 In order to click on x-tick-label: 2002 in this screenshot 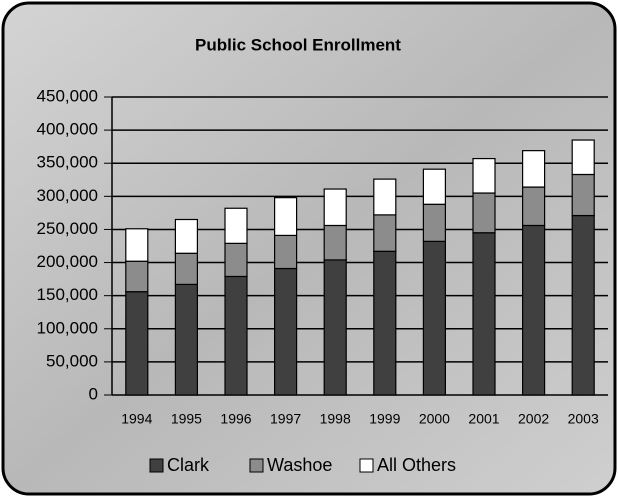, I will do `click(533, 419)`.